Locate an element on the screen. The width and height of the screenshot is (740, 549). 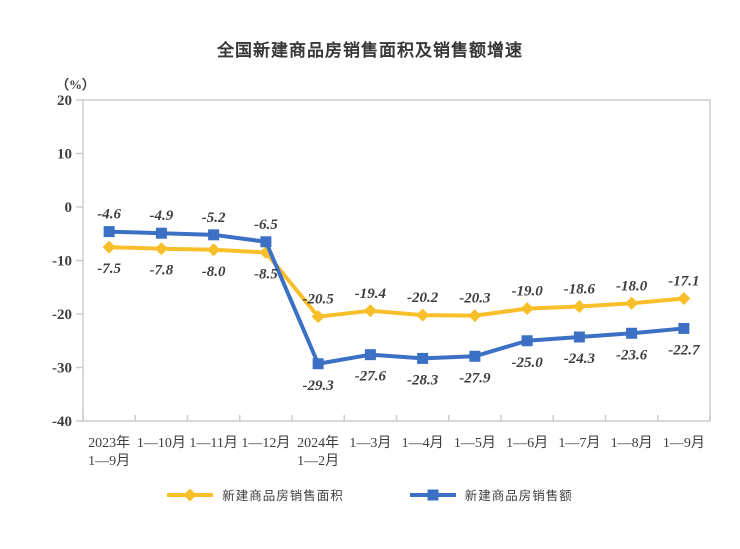
legend-line-diamond-icon is located at coordinates (190, 494).